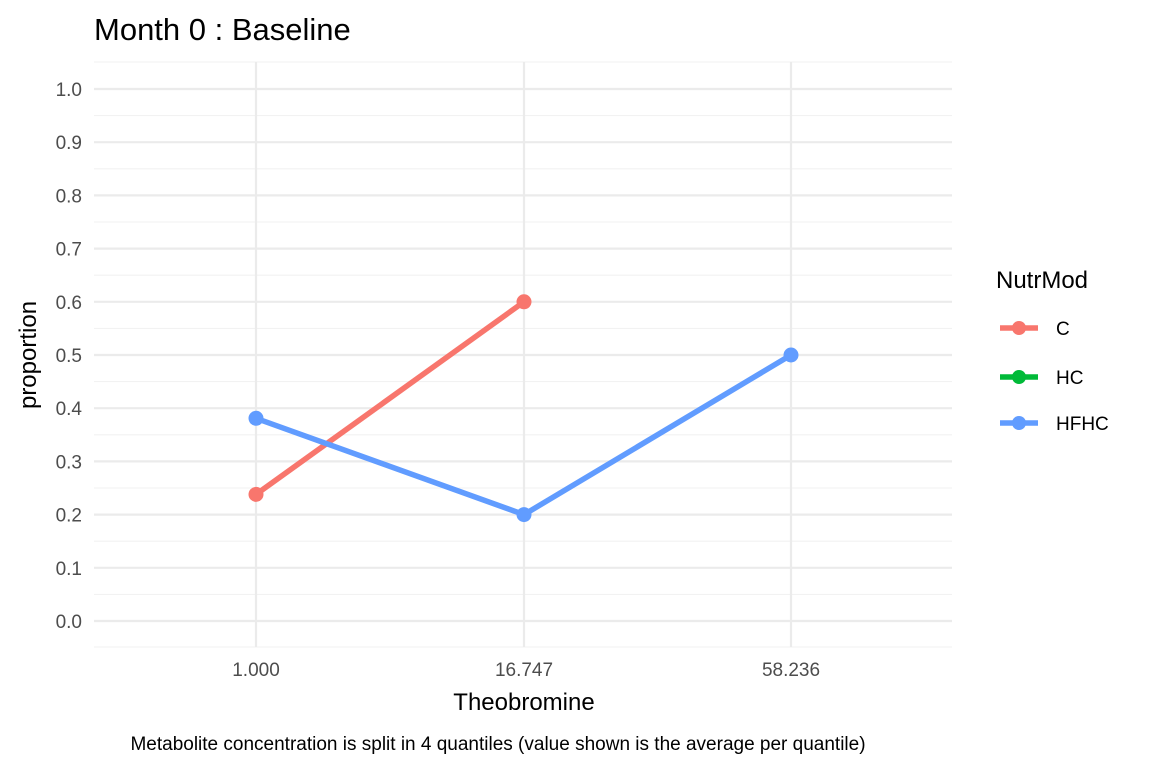  Describe the element at coordinates (390, 398) in the screenshot. I see `series-line-c` at that location.